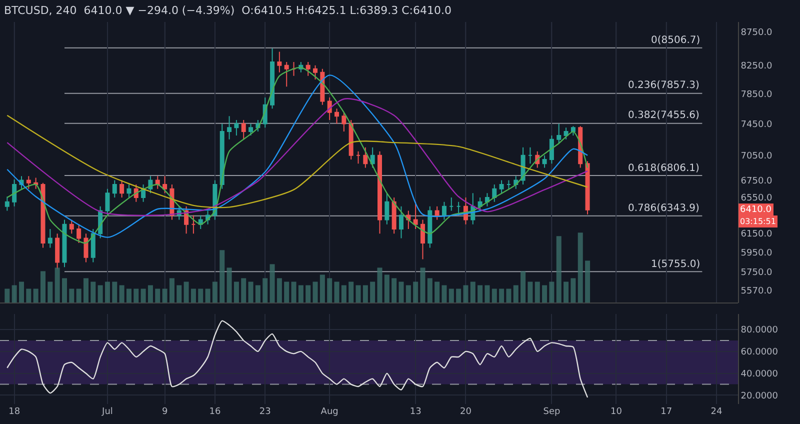 The width and height of the screenshot is (800, 424). What do you see at coordinates (297, 359) in the screenshot?
I see `line-series` at bounding box center [297, 359].